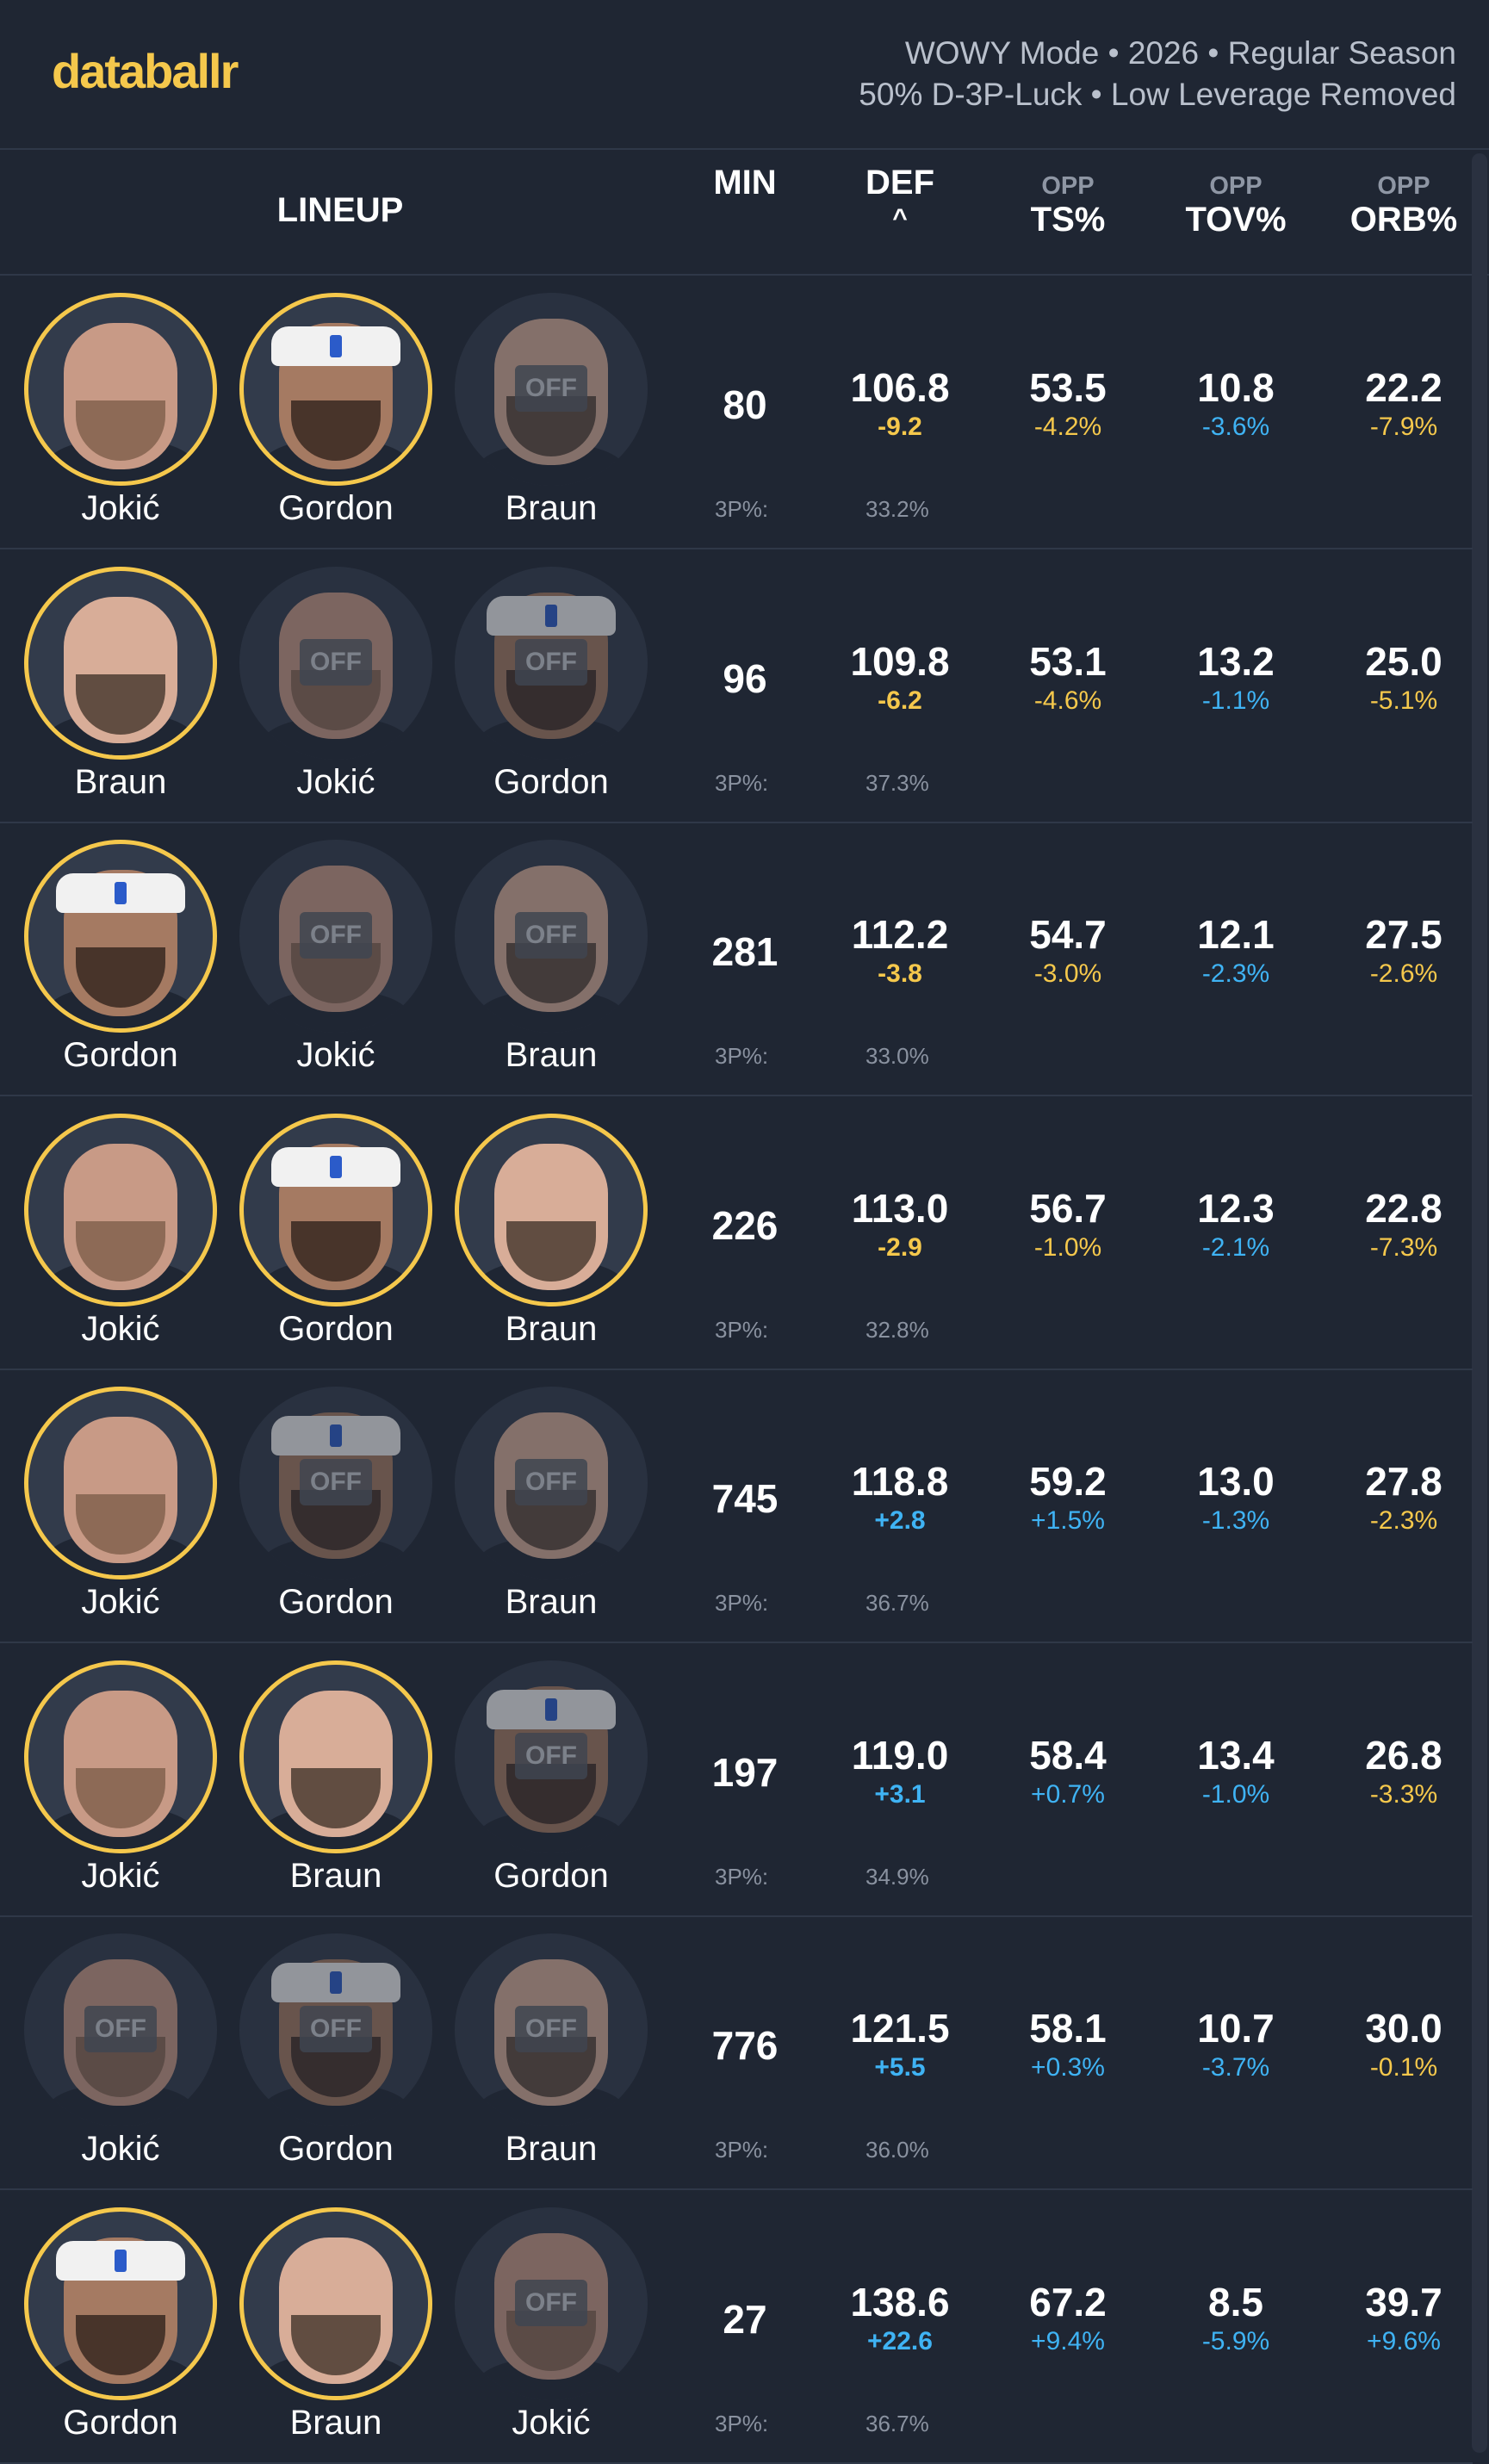  Describe the element at coordinates (336, 346) in the screenshot. I see `nba-logo-icon` at that location.